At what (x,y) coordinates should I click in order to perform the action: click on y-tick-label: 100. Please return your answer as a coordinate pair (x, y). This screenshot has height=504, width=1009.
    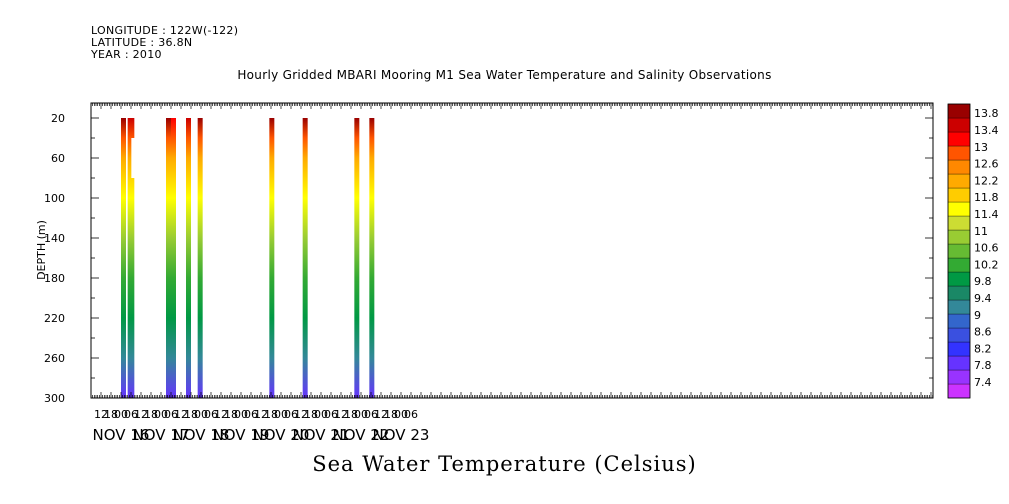
    Looking at the image, I should click on (54, 198).